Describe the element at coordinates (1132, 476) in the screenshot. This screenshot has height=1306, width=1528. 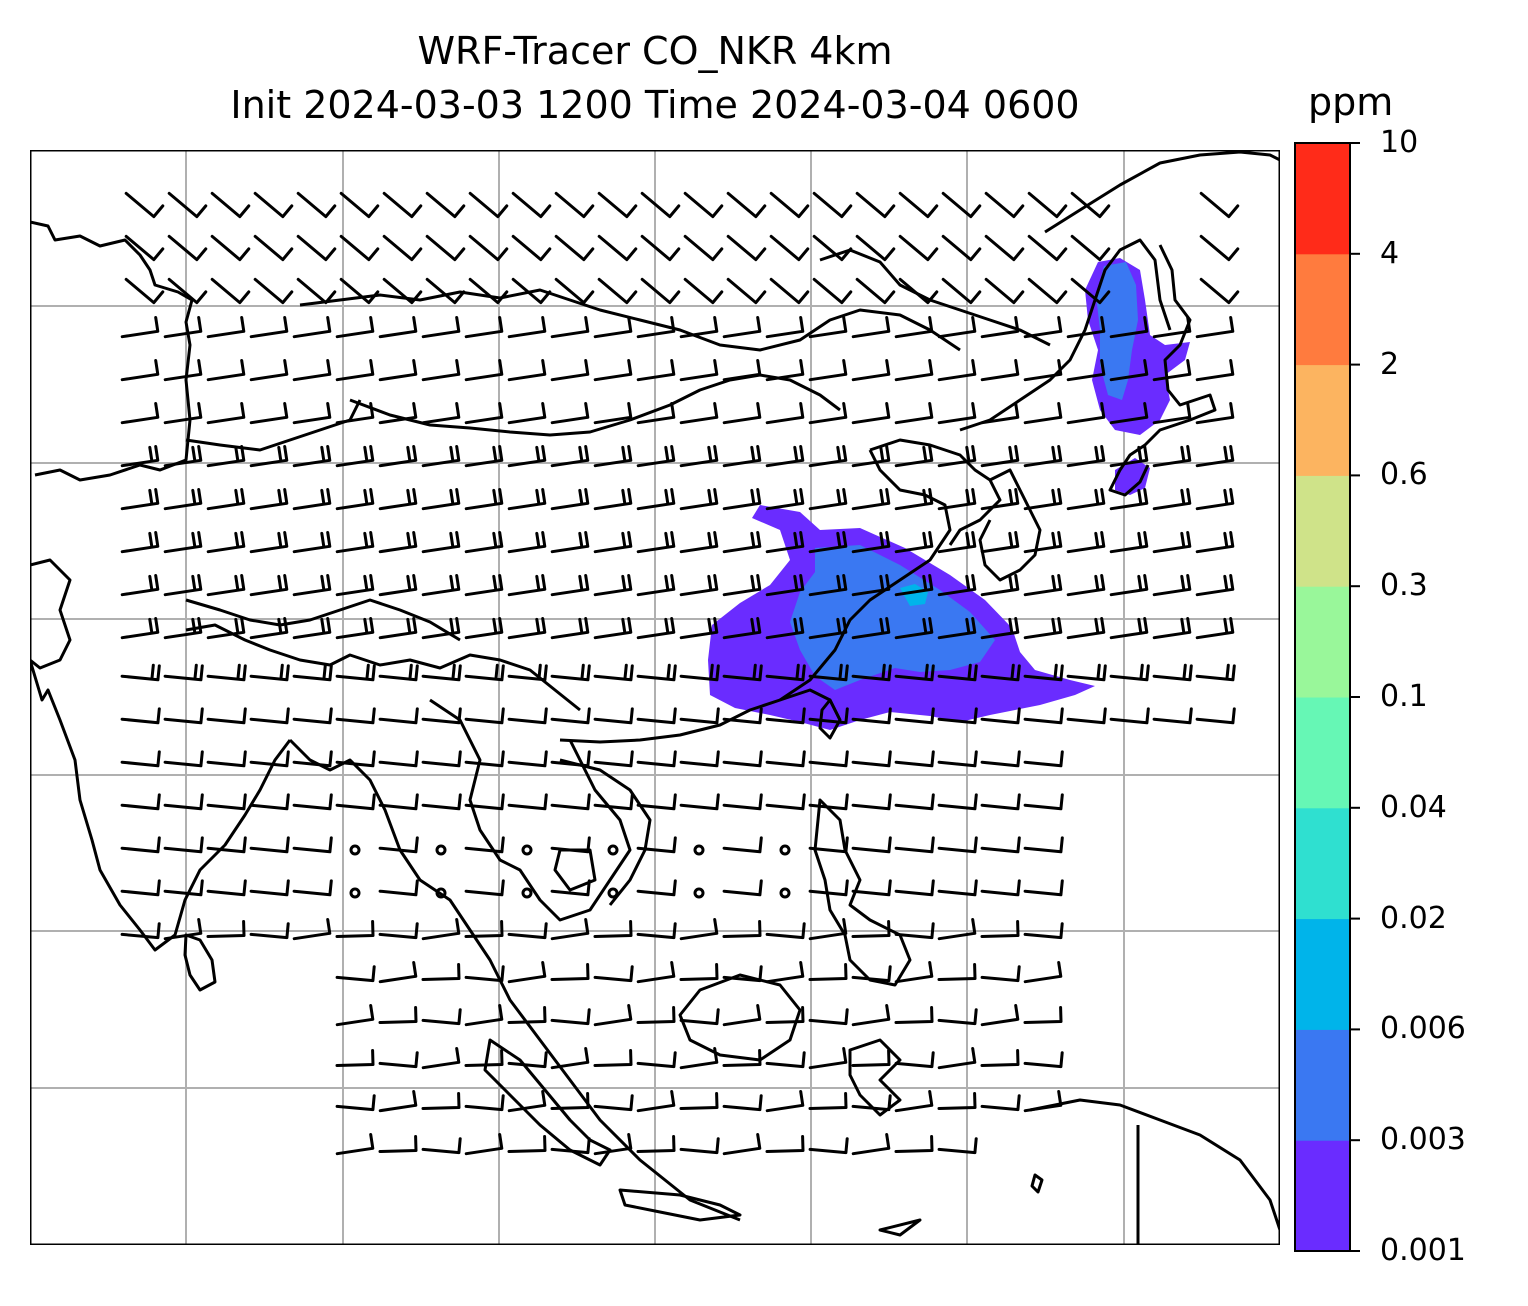
I see `plume-kyushu-low` at that location.